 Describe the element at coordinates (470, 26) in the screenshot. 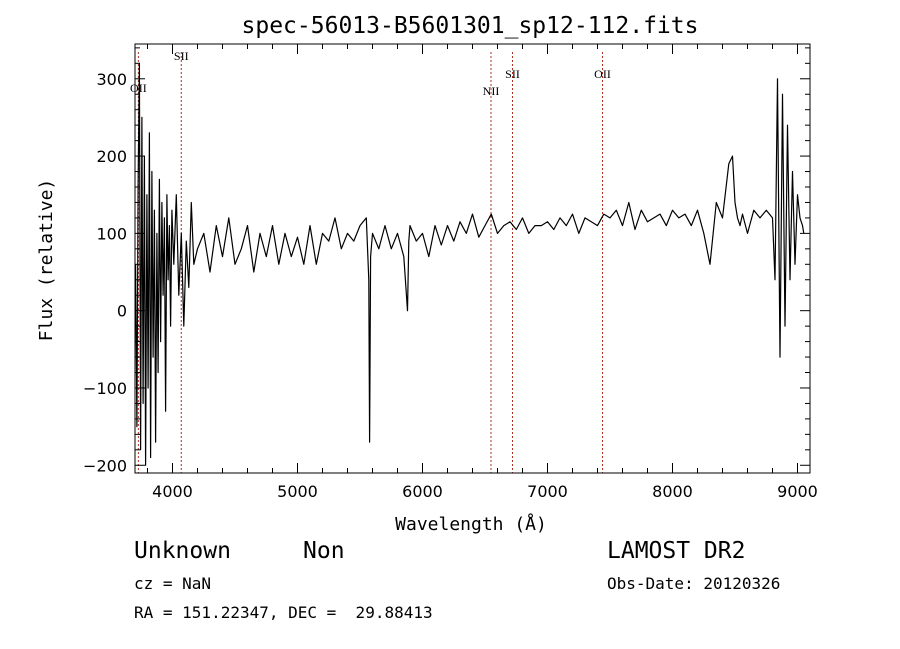

I see `chart-title: spec-56013-B5601301_sp12-112.fits` at that location.